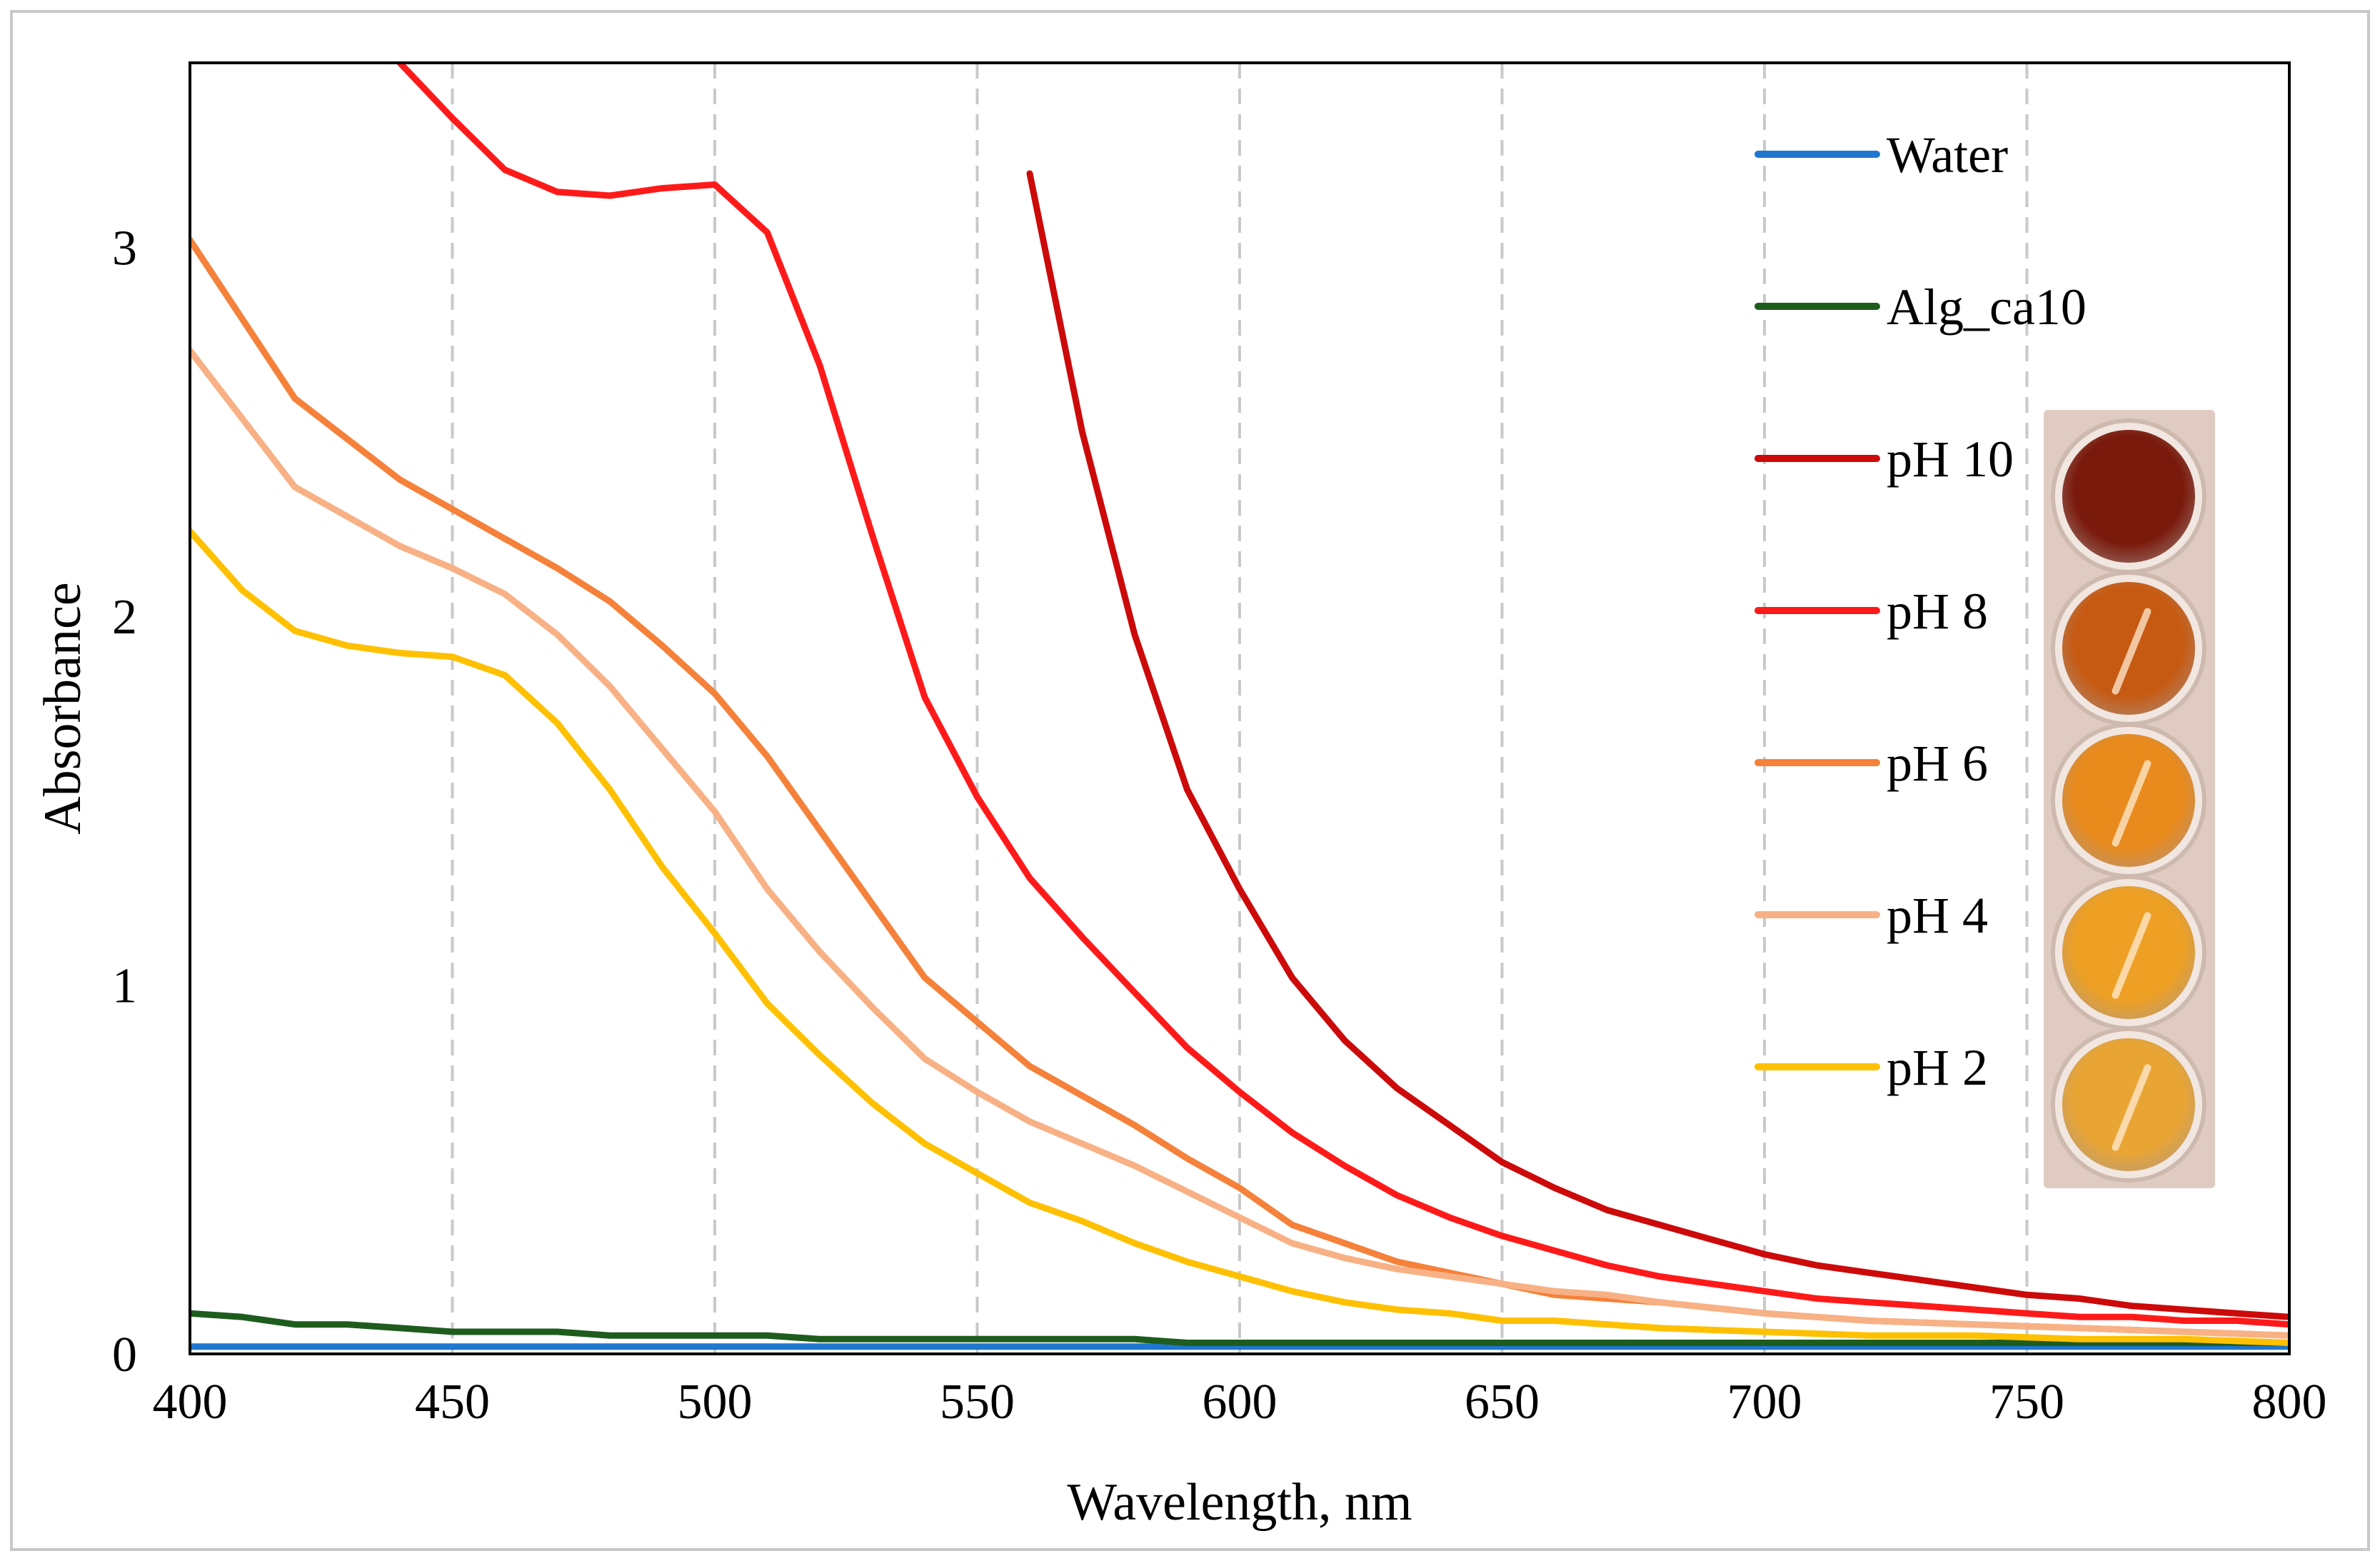  Describe the element at coordinates (1502, 1403) in the screenshot. I see `x-tick-label-650: 650` at that location.